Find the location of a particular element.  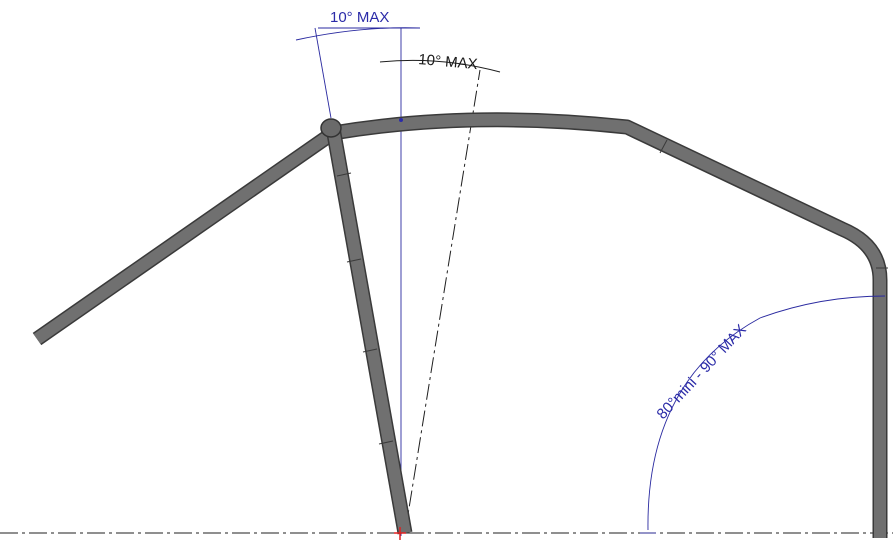

top-black-angle-label: 10° MAX is located at coordinates (448, 62).